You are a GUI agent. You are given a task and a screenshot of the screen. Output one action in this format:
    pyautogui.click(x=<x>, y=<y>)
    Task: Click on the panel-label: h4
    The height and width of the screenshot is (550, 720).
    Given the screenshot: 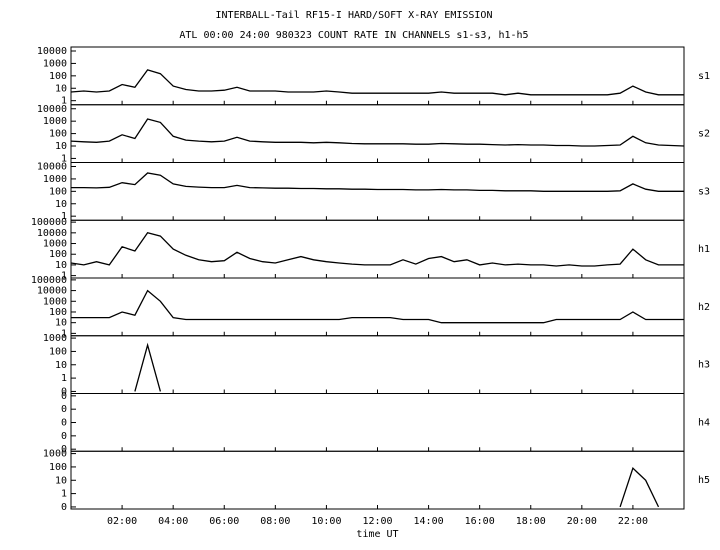 What is the action you would take?
    pyautogui.click(x=704, y=422)
    